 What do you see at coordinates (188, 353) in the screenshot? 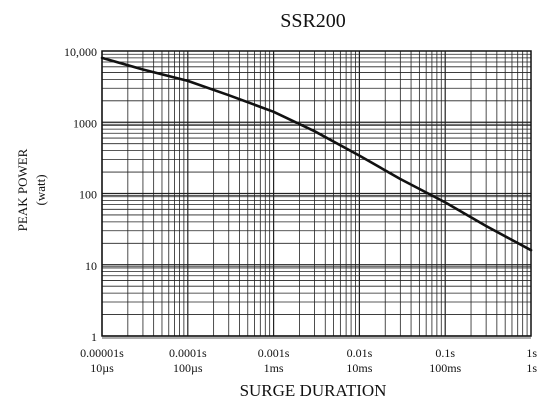
I see `x-tick-label: 0.0001s` at bounding box center [188, 353].